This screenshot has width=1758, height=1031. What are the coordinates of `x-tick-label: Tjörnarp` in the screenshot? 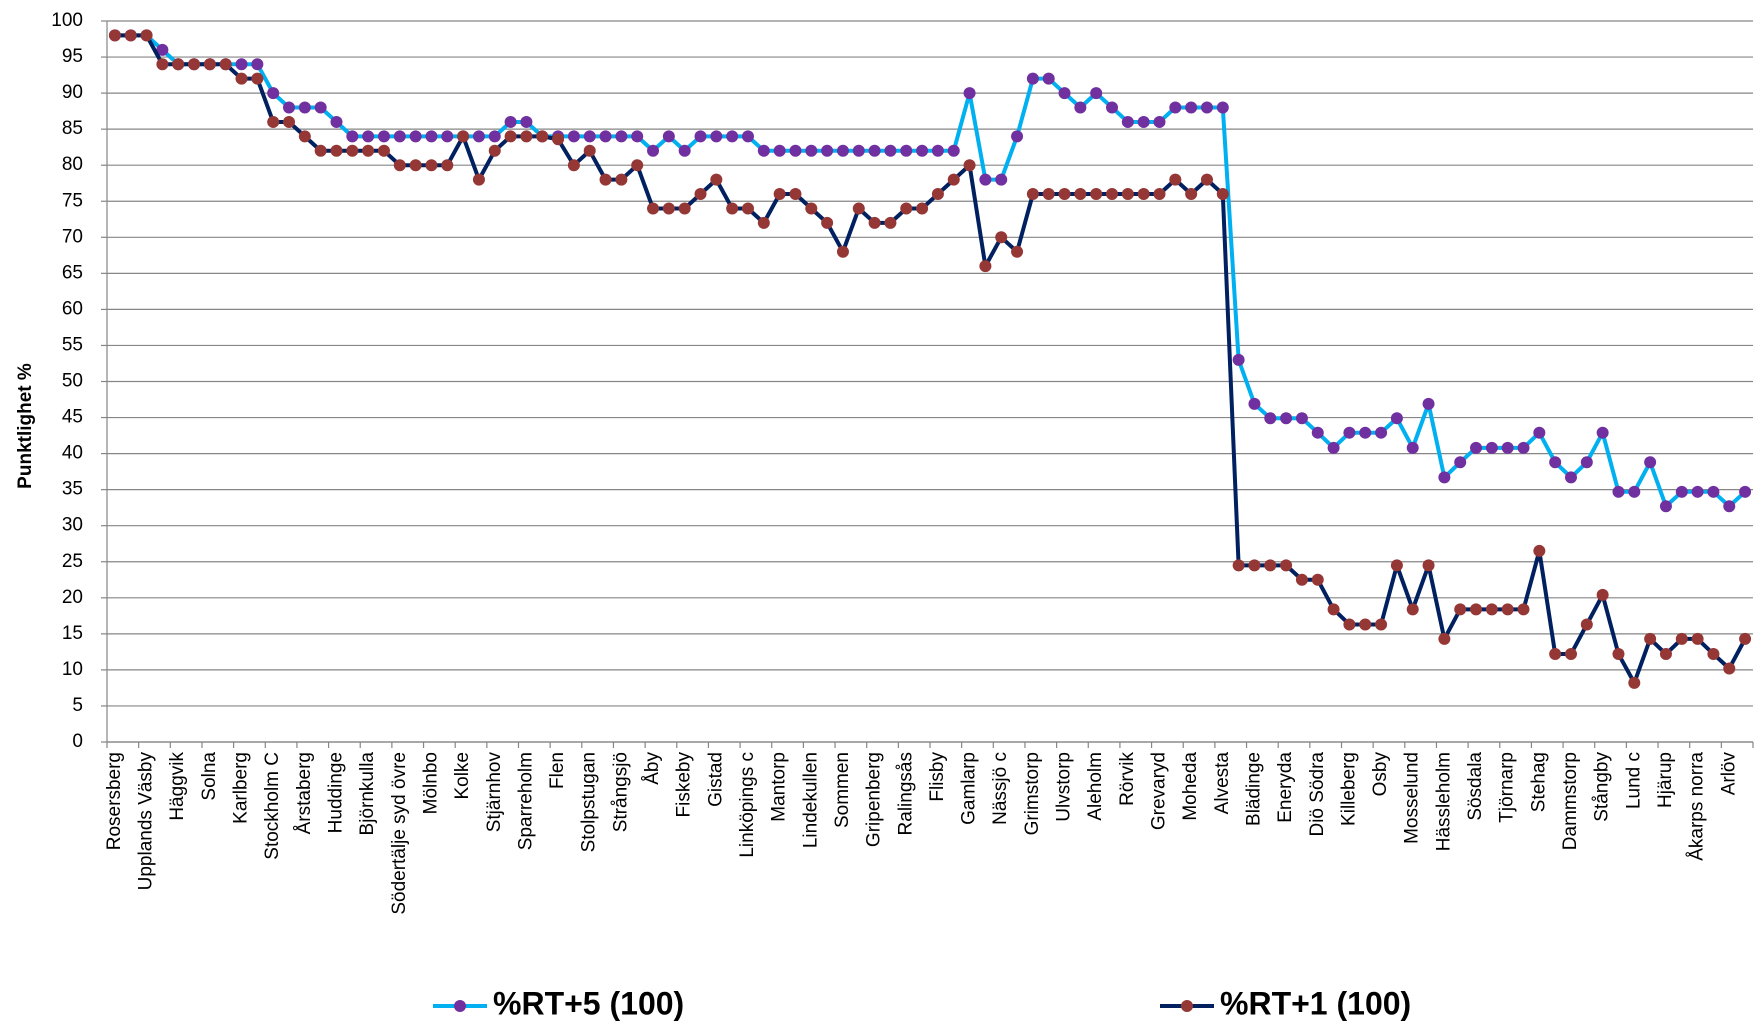 It's located at (1507, 787).